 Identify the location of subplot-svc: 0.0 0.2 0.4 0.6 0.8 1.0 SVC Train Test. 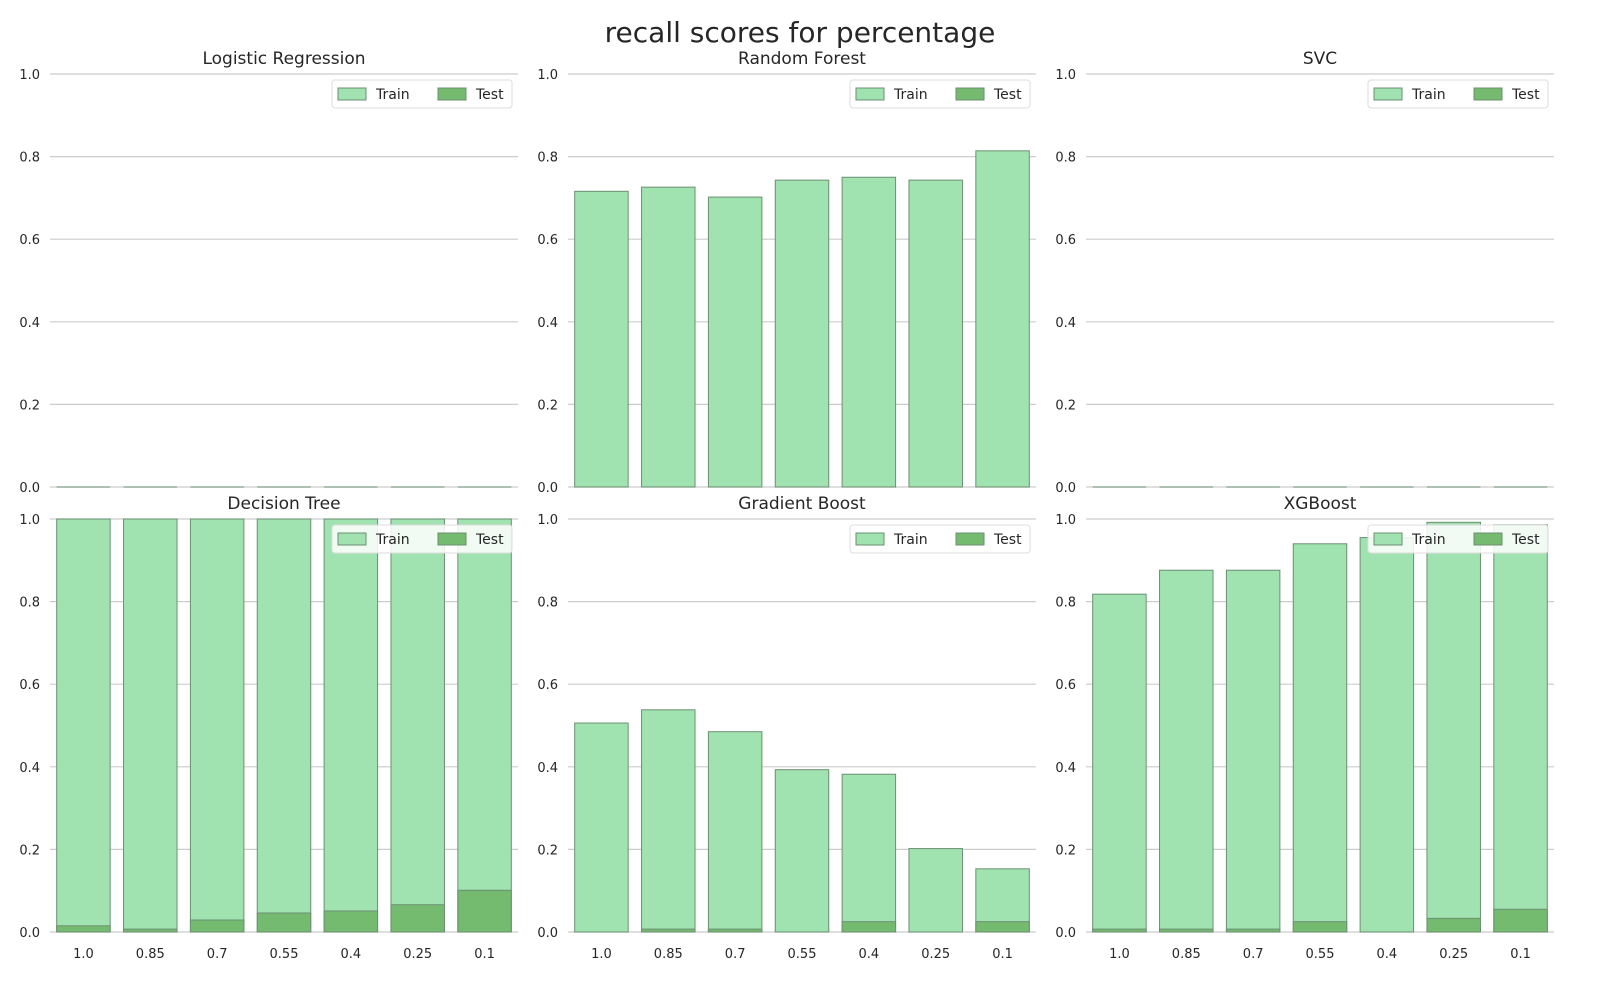
(1304, 272).